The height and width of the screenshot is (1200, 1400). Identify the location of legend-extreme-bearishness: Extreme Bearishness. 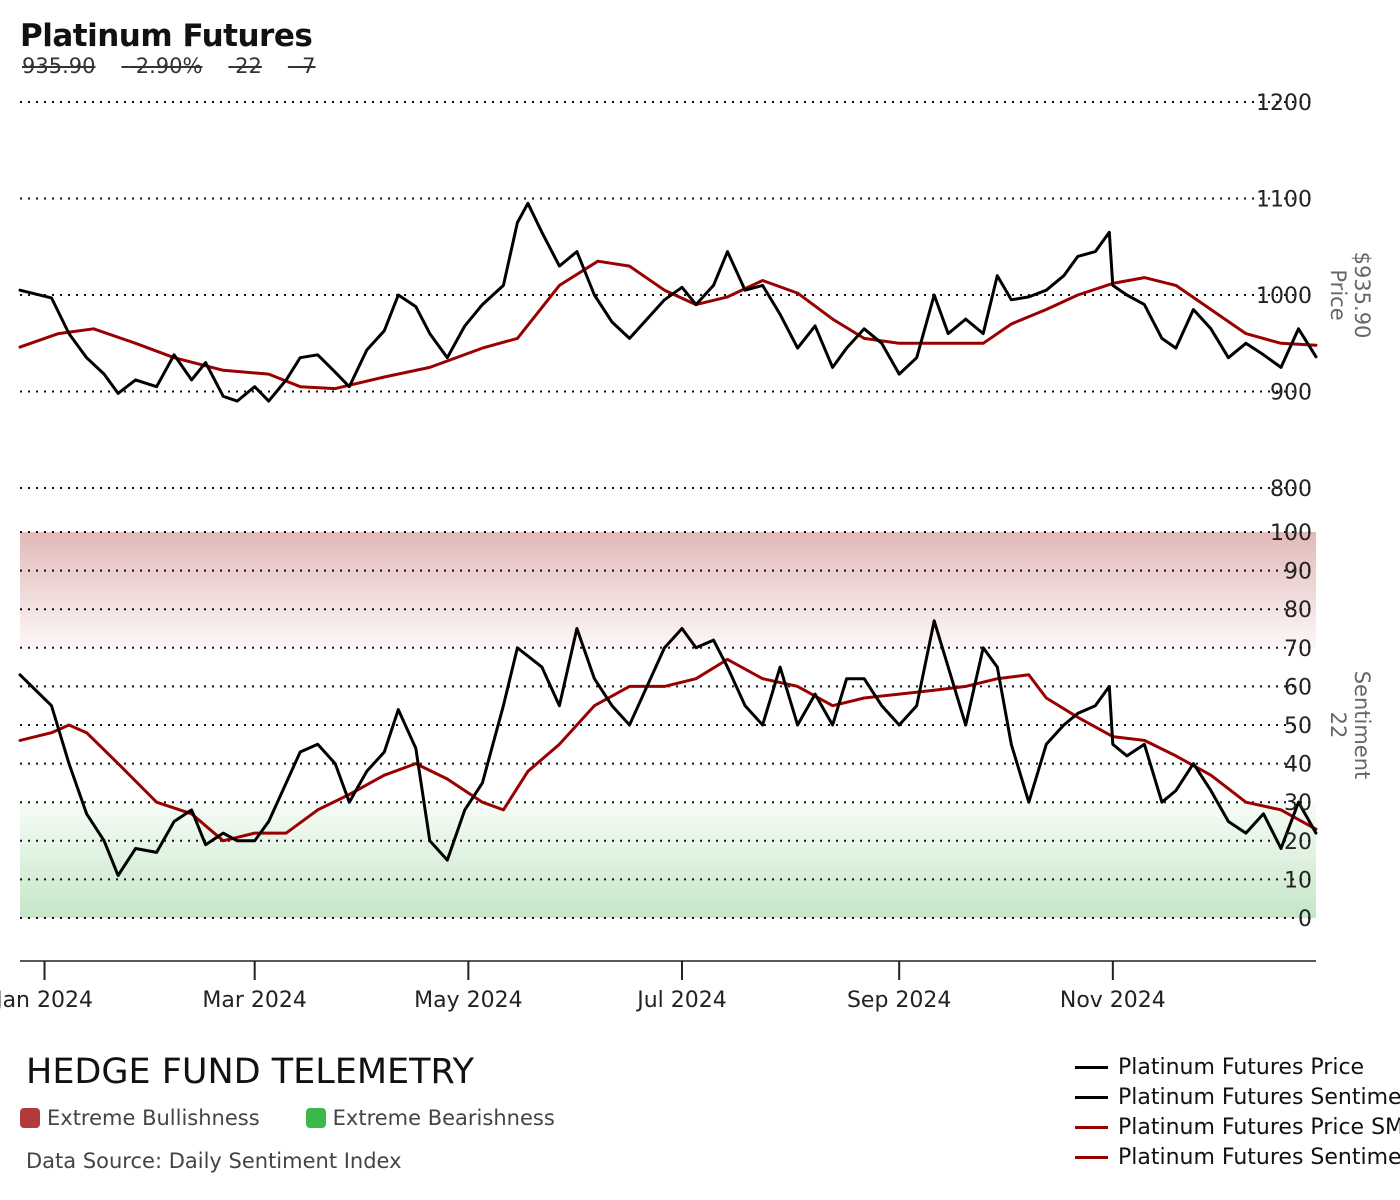
(430, 1118).